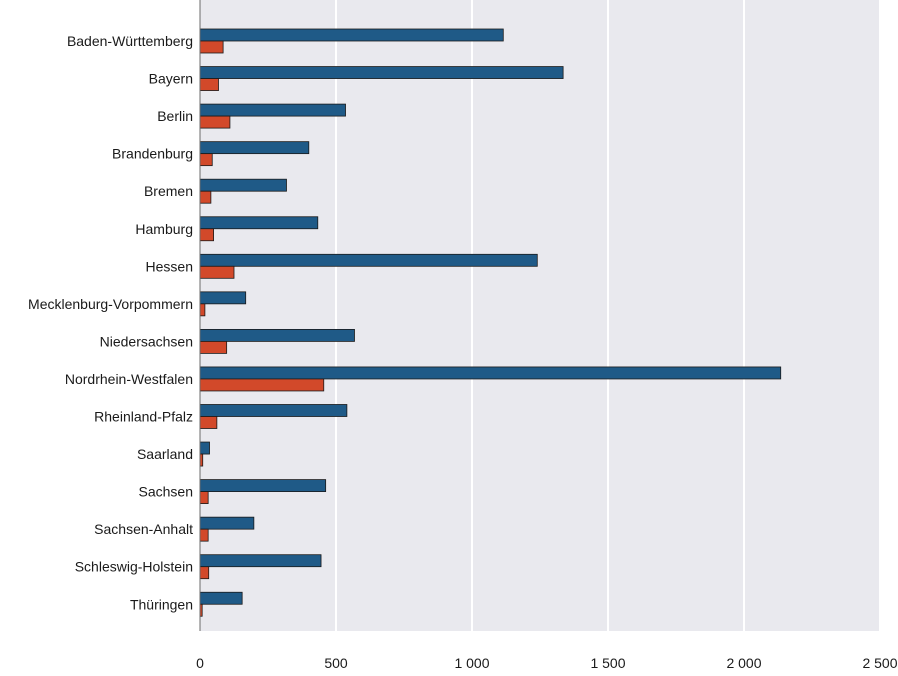 Image resolution: width=898 pixels, height=676 pixels. I want to click on category-label: Thüringen, so click(161, 604).